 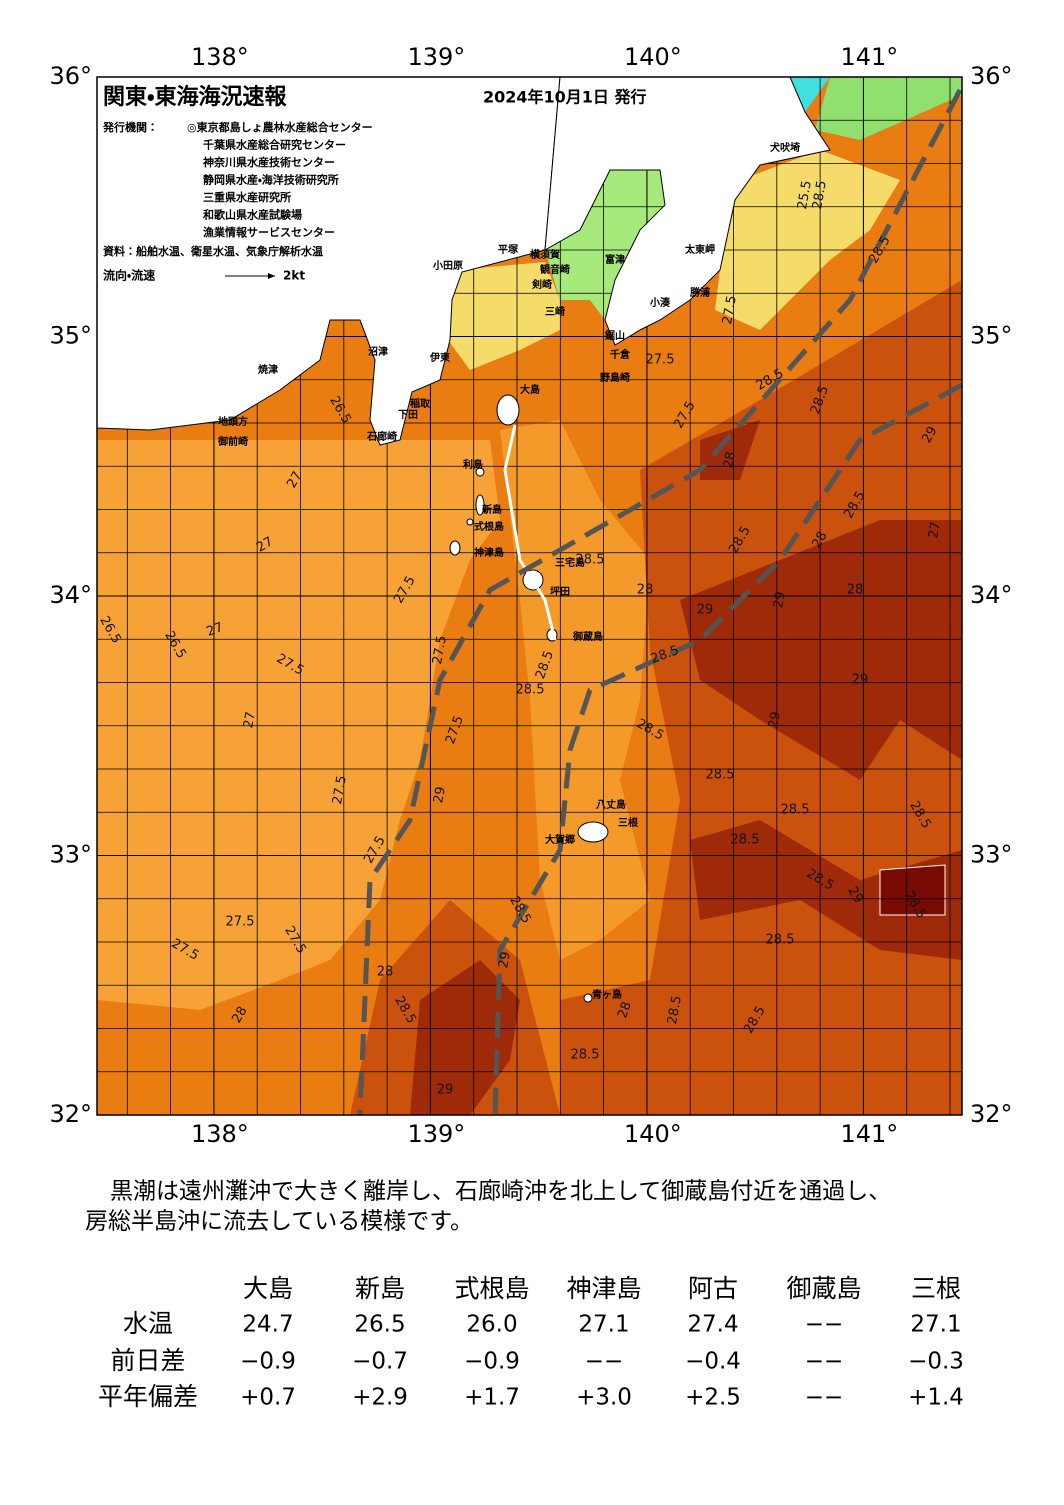 What do you see at coordinates (271, 276) in the screenshot?
I see `legend-arrowhead` at bounding box center [271, 276].